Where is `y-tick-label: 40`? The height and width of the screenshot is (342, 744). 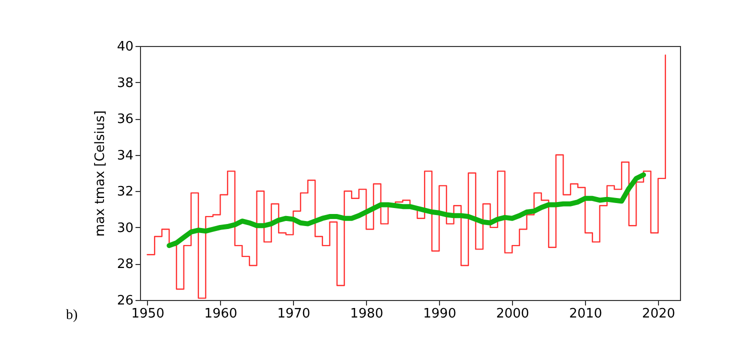 y-tick-label: 40 is located at coordinates (125, 47).